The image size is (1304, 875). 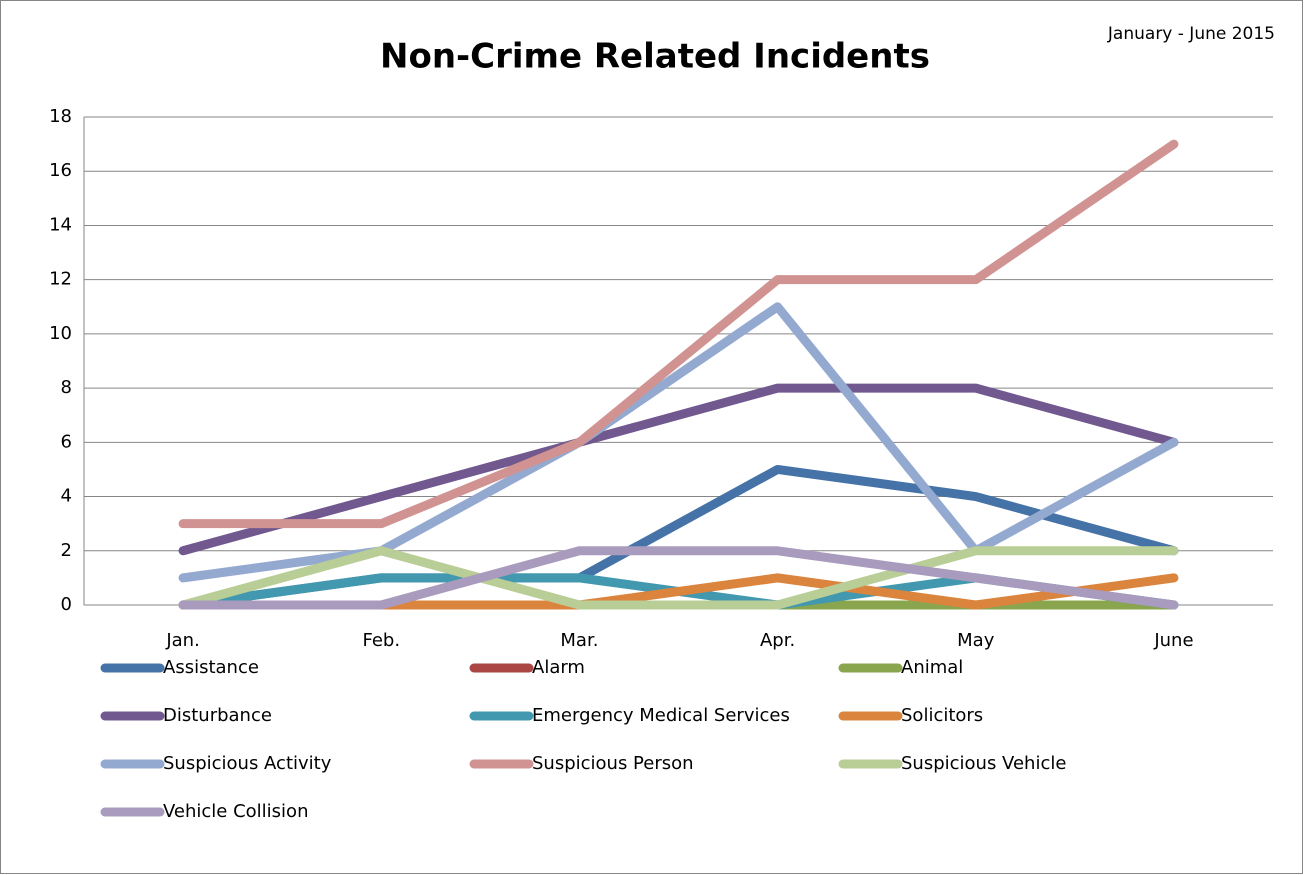 What do you see at coordinates (66, 496) in the screenshot?
I see `y-tick-label: 4` at bounding box center [66, 496].